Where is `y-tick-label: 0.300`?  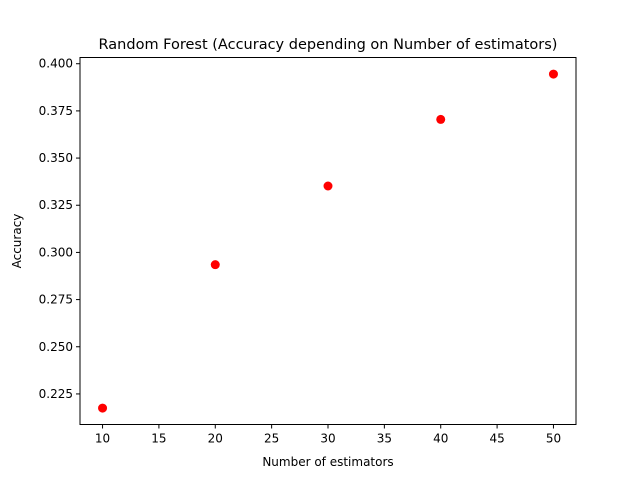
y-tick-label: 0.300 is located at coordinates (56, 252).